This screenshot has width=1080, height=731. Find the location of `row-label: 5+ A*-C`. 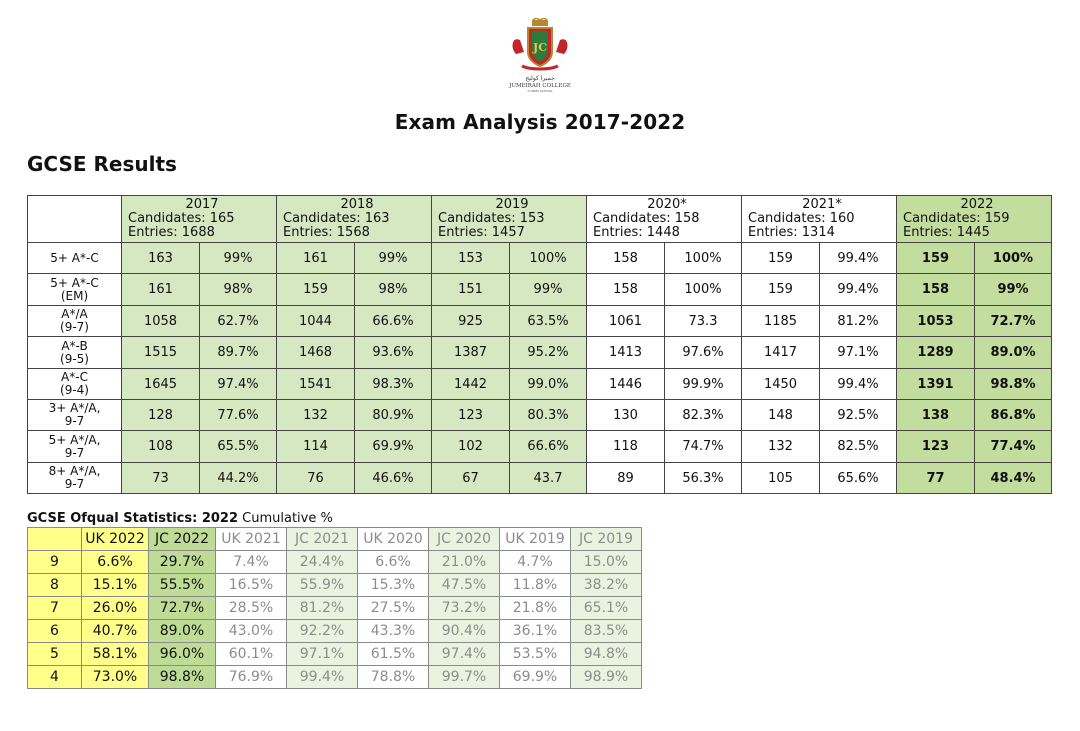

row-label: 5+ A*-C is located at coordinates (74, 258).